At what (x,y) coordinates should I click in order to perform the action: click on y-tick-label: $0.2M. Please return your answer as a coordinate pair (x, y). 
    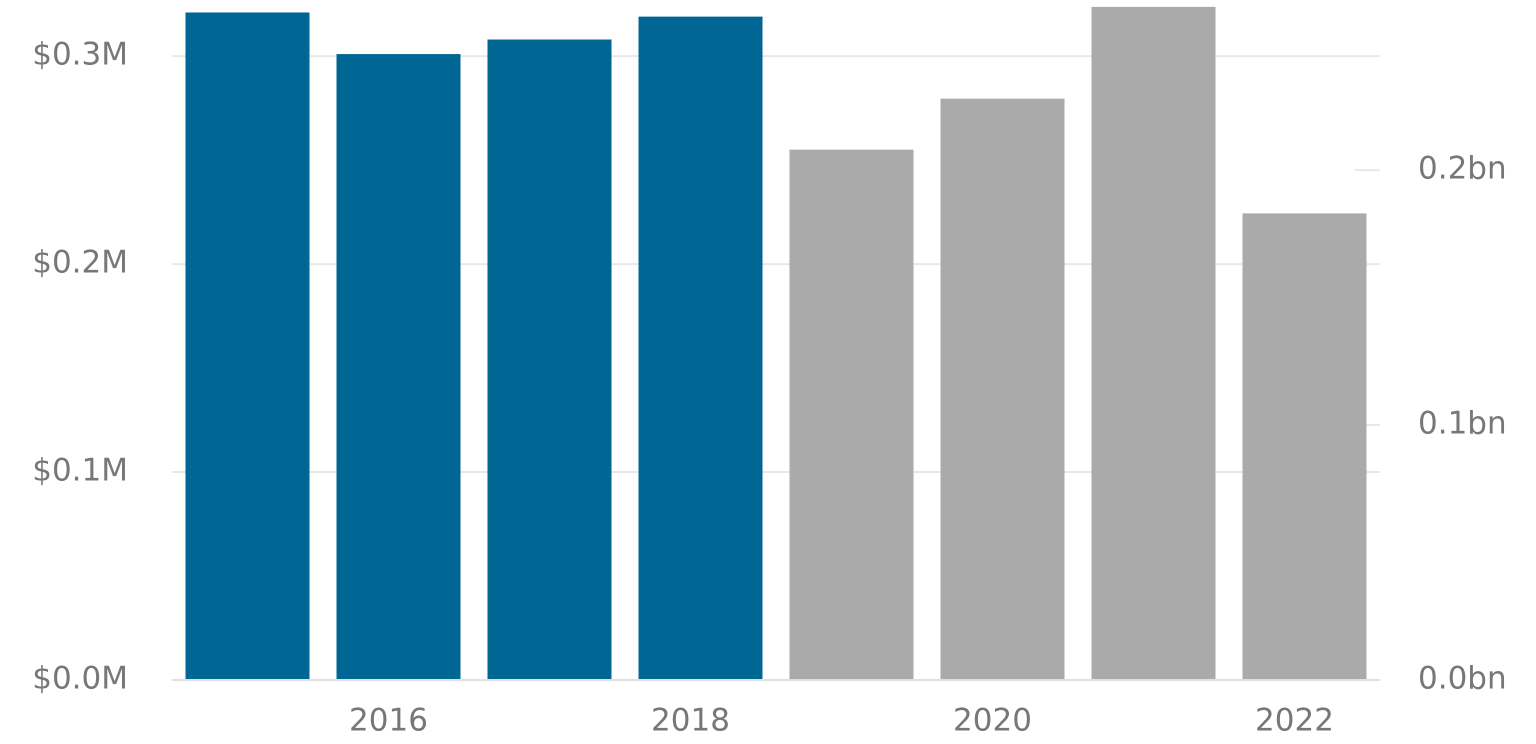
    Looking at the image, I should click on (80, 263).